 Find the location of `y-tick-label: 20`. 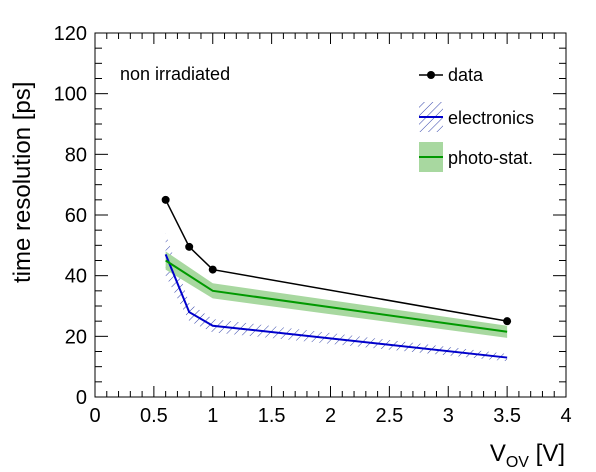

y-tick-label: 20 is located at coordinates (76, 337).